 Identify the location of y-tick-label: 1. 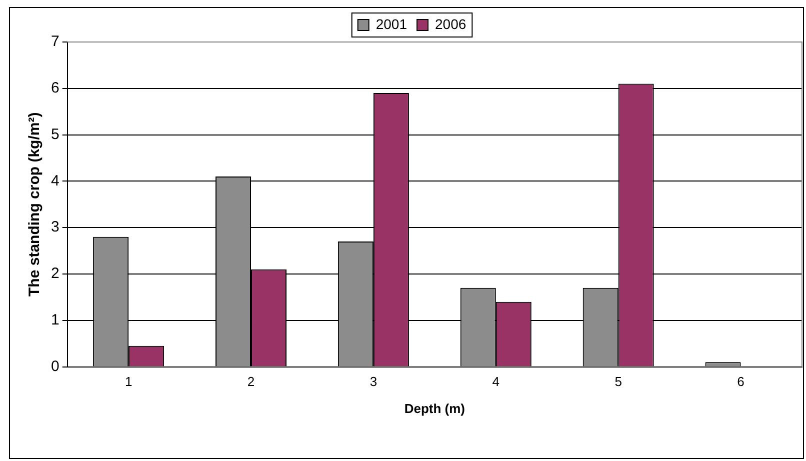
(55, 320).